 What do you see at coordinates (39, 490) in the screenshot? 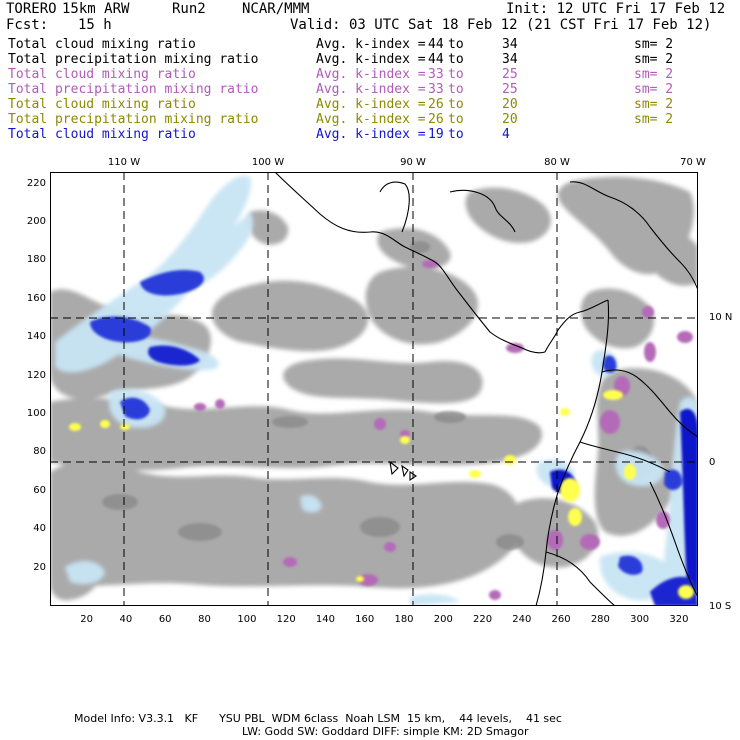
I see `y-tick-label: 60` at bounding box center [39, 490].